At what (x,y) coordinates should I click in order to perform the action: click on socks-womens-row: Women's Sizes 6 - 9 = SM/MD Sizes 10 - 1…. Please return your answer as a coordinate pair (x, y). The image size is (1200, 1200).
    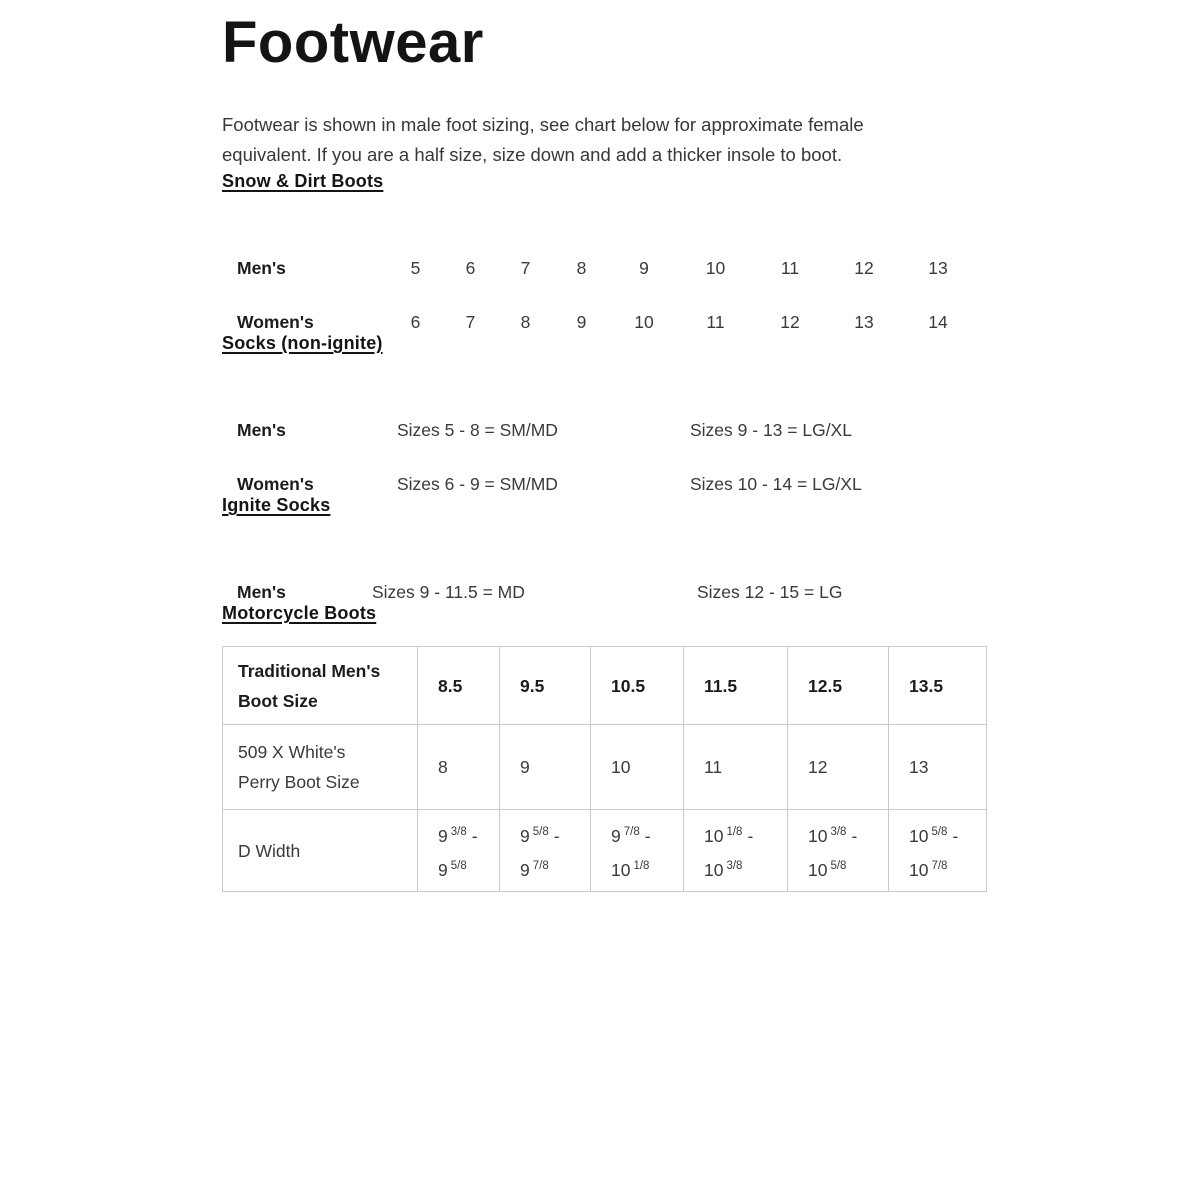
    Looking at the image, I should click on (711, 484).